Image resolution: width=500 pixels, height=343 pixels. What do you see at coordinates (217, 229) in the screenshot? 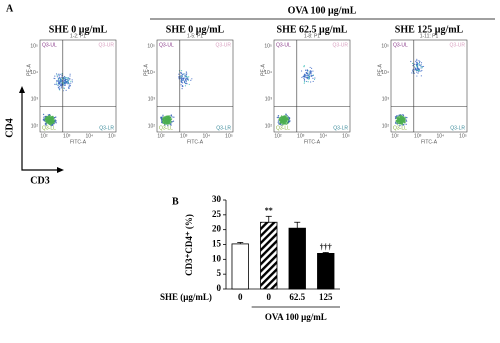
I see `y-tick-label: 20` at bounding box center [217, 229].